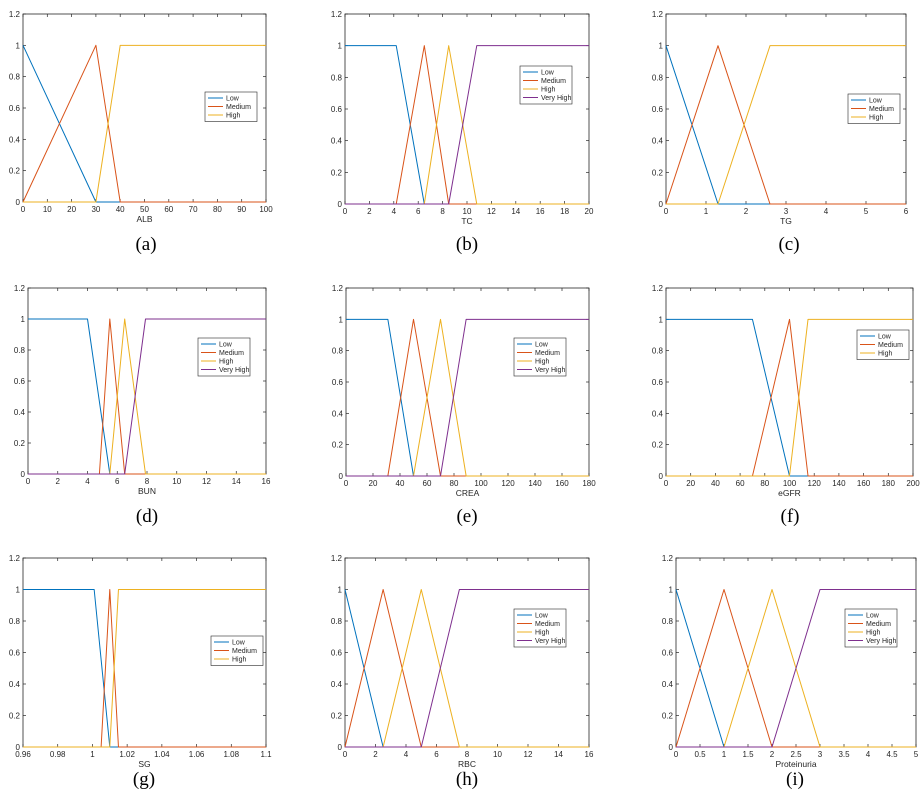 The image size is (921, 801). What do you see at coordinates (746, 211) in the screenshot?
I see `x-tick-label: 2` at bounding box center [746, 211].